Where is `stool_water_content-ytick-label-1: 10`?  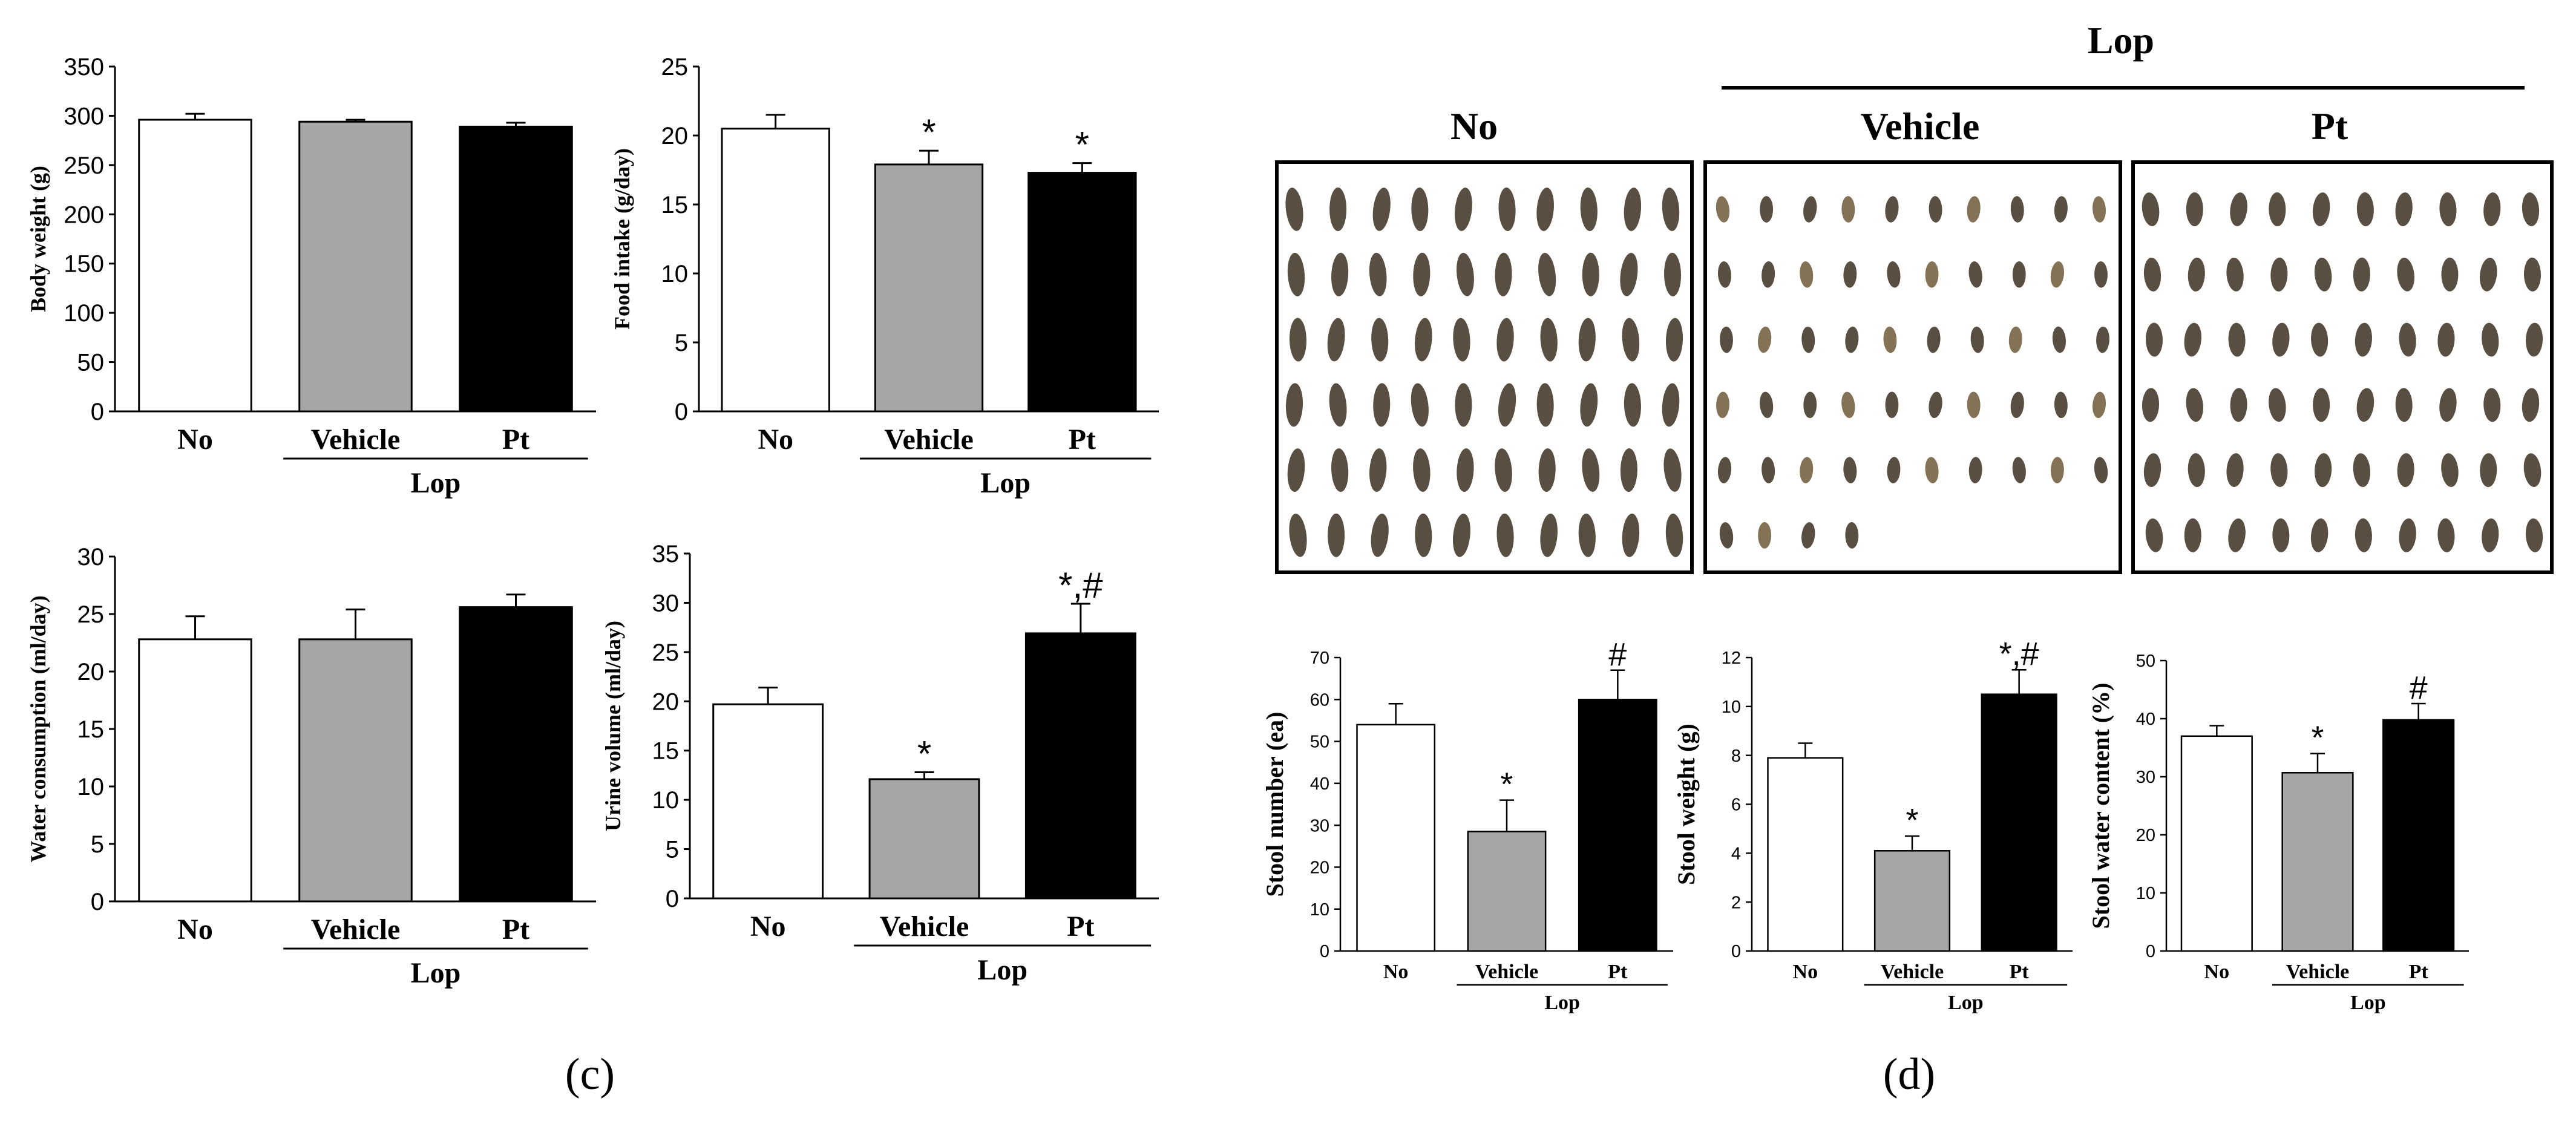 stool_water_content-ytick-label-1: 10 is located at coordinates (2145, 893).